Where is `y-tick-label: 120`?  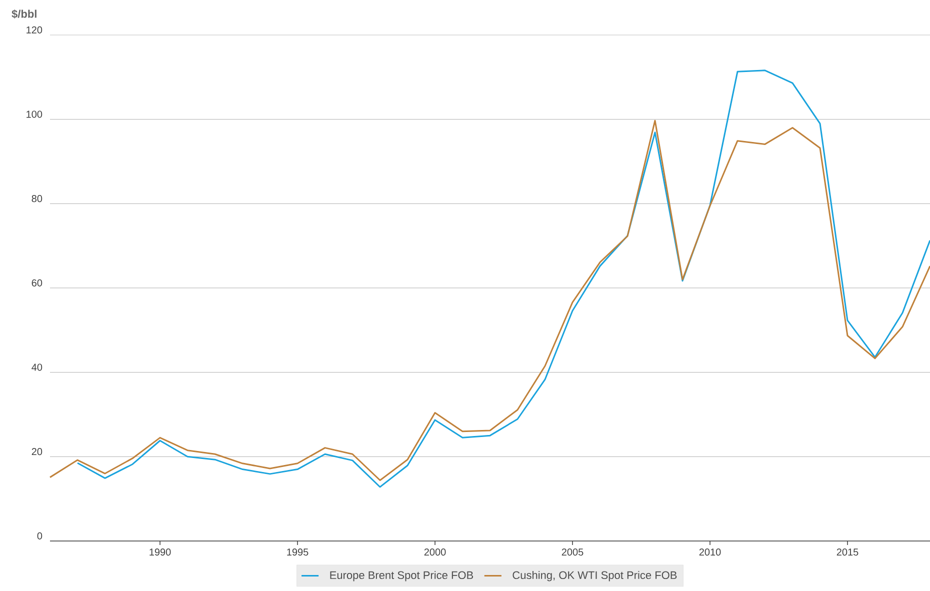 y-tick-label: 120 is located at coordinates (34, 30).